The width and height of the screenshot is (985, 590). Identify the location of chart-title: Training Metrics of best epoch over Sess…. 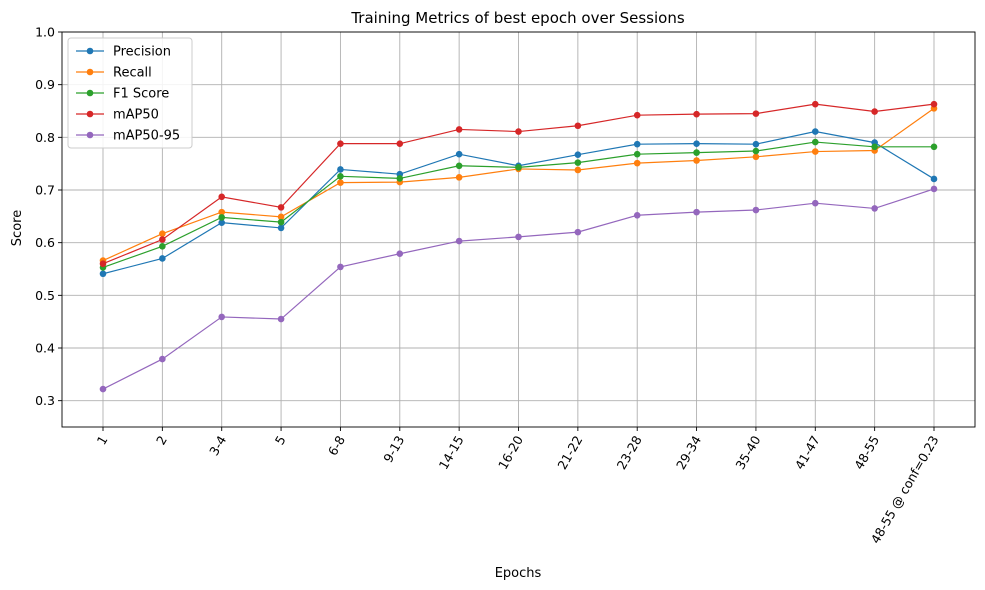
(517, 18).